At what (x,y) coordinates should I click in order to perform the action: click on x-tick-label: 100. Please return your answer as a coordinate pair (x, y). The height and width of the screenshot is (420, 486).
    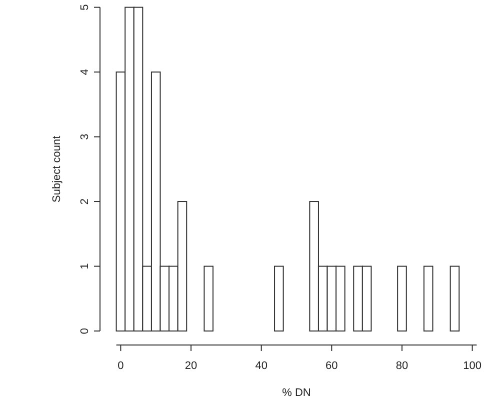
    Looking at the image, I should click on (472, 366).